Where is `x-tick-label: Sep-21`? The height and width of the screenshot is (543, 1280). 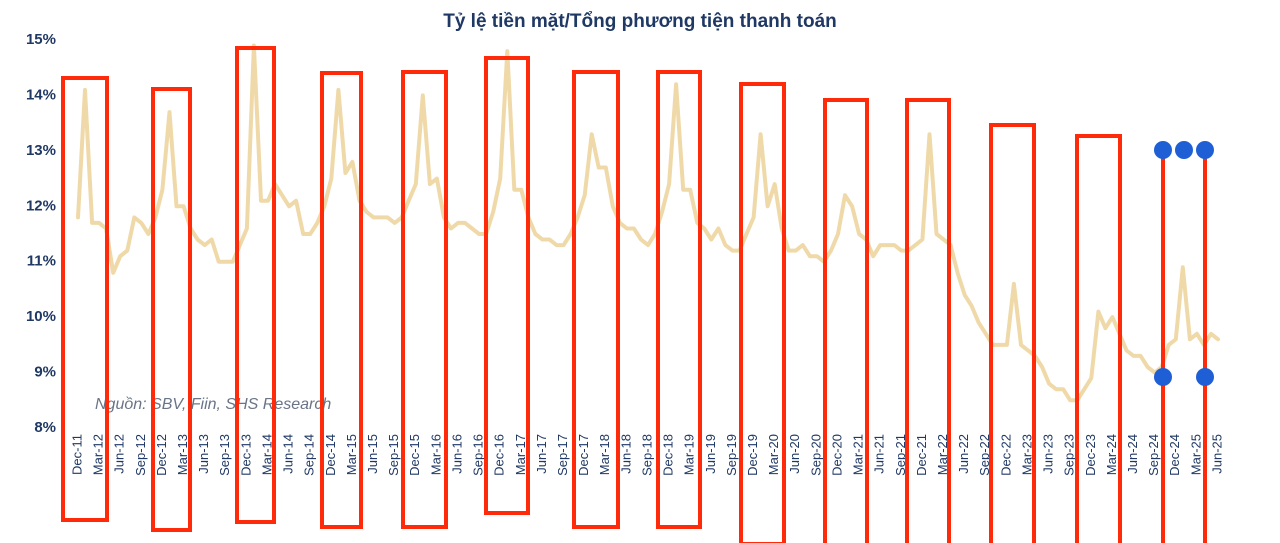 x-tick-label: Sep-21 is located at coordinates (900, 455).